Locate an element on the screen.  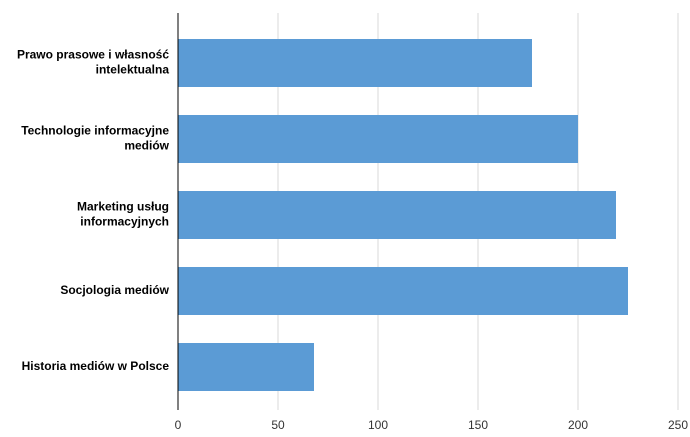
x-tick-label: 150 is located at coordinates (478, 425).